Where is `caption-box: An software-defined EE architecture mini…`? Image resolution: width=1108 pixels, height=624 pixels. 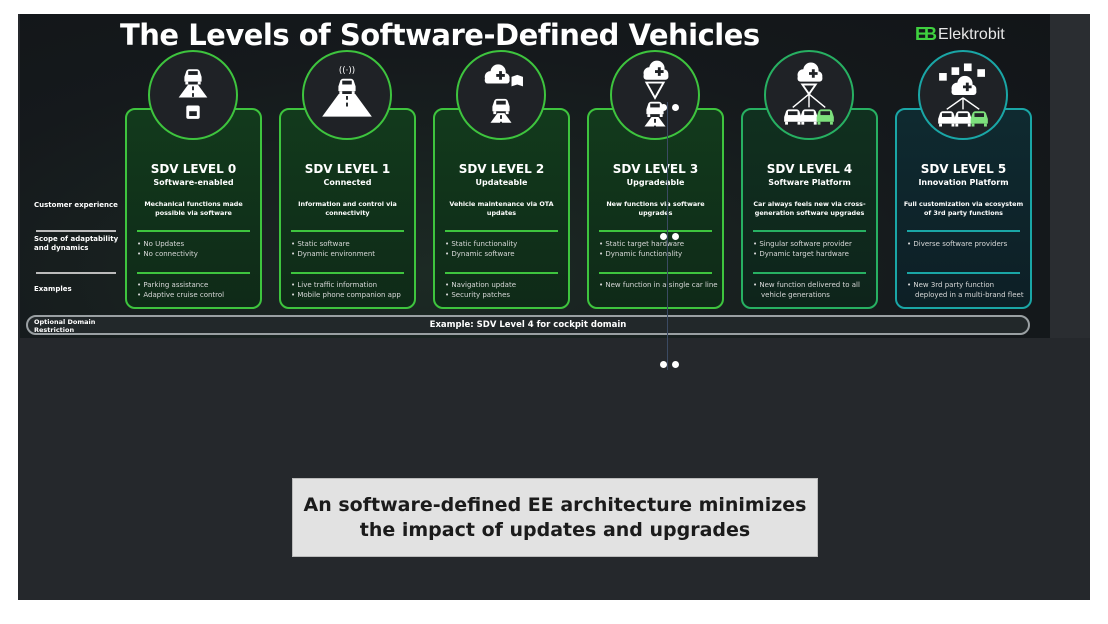 caption-box: An software-defined EE architecture mini… is located at coordinates (555, 517).